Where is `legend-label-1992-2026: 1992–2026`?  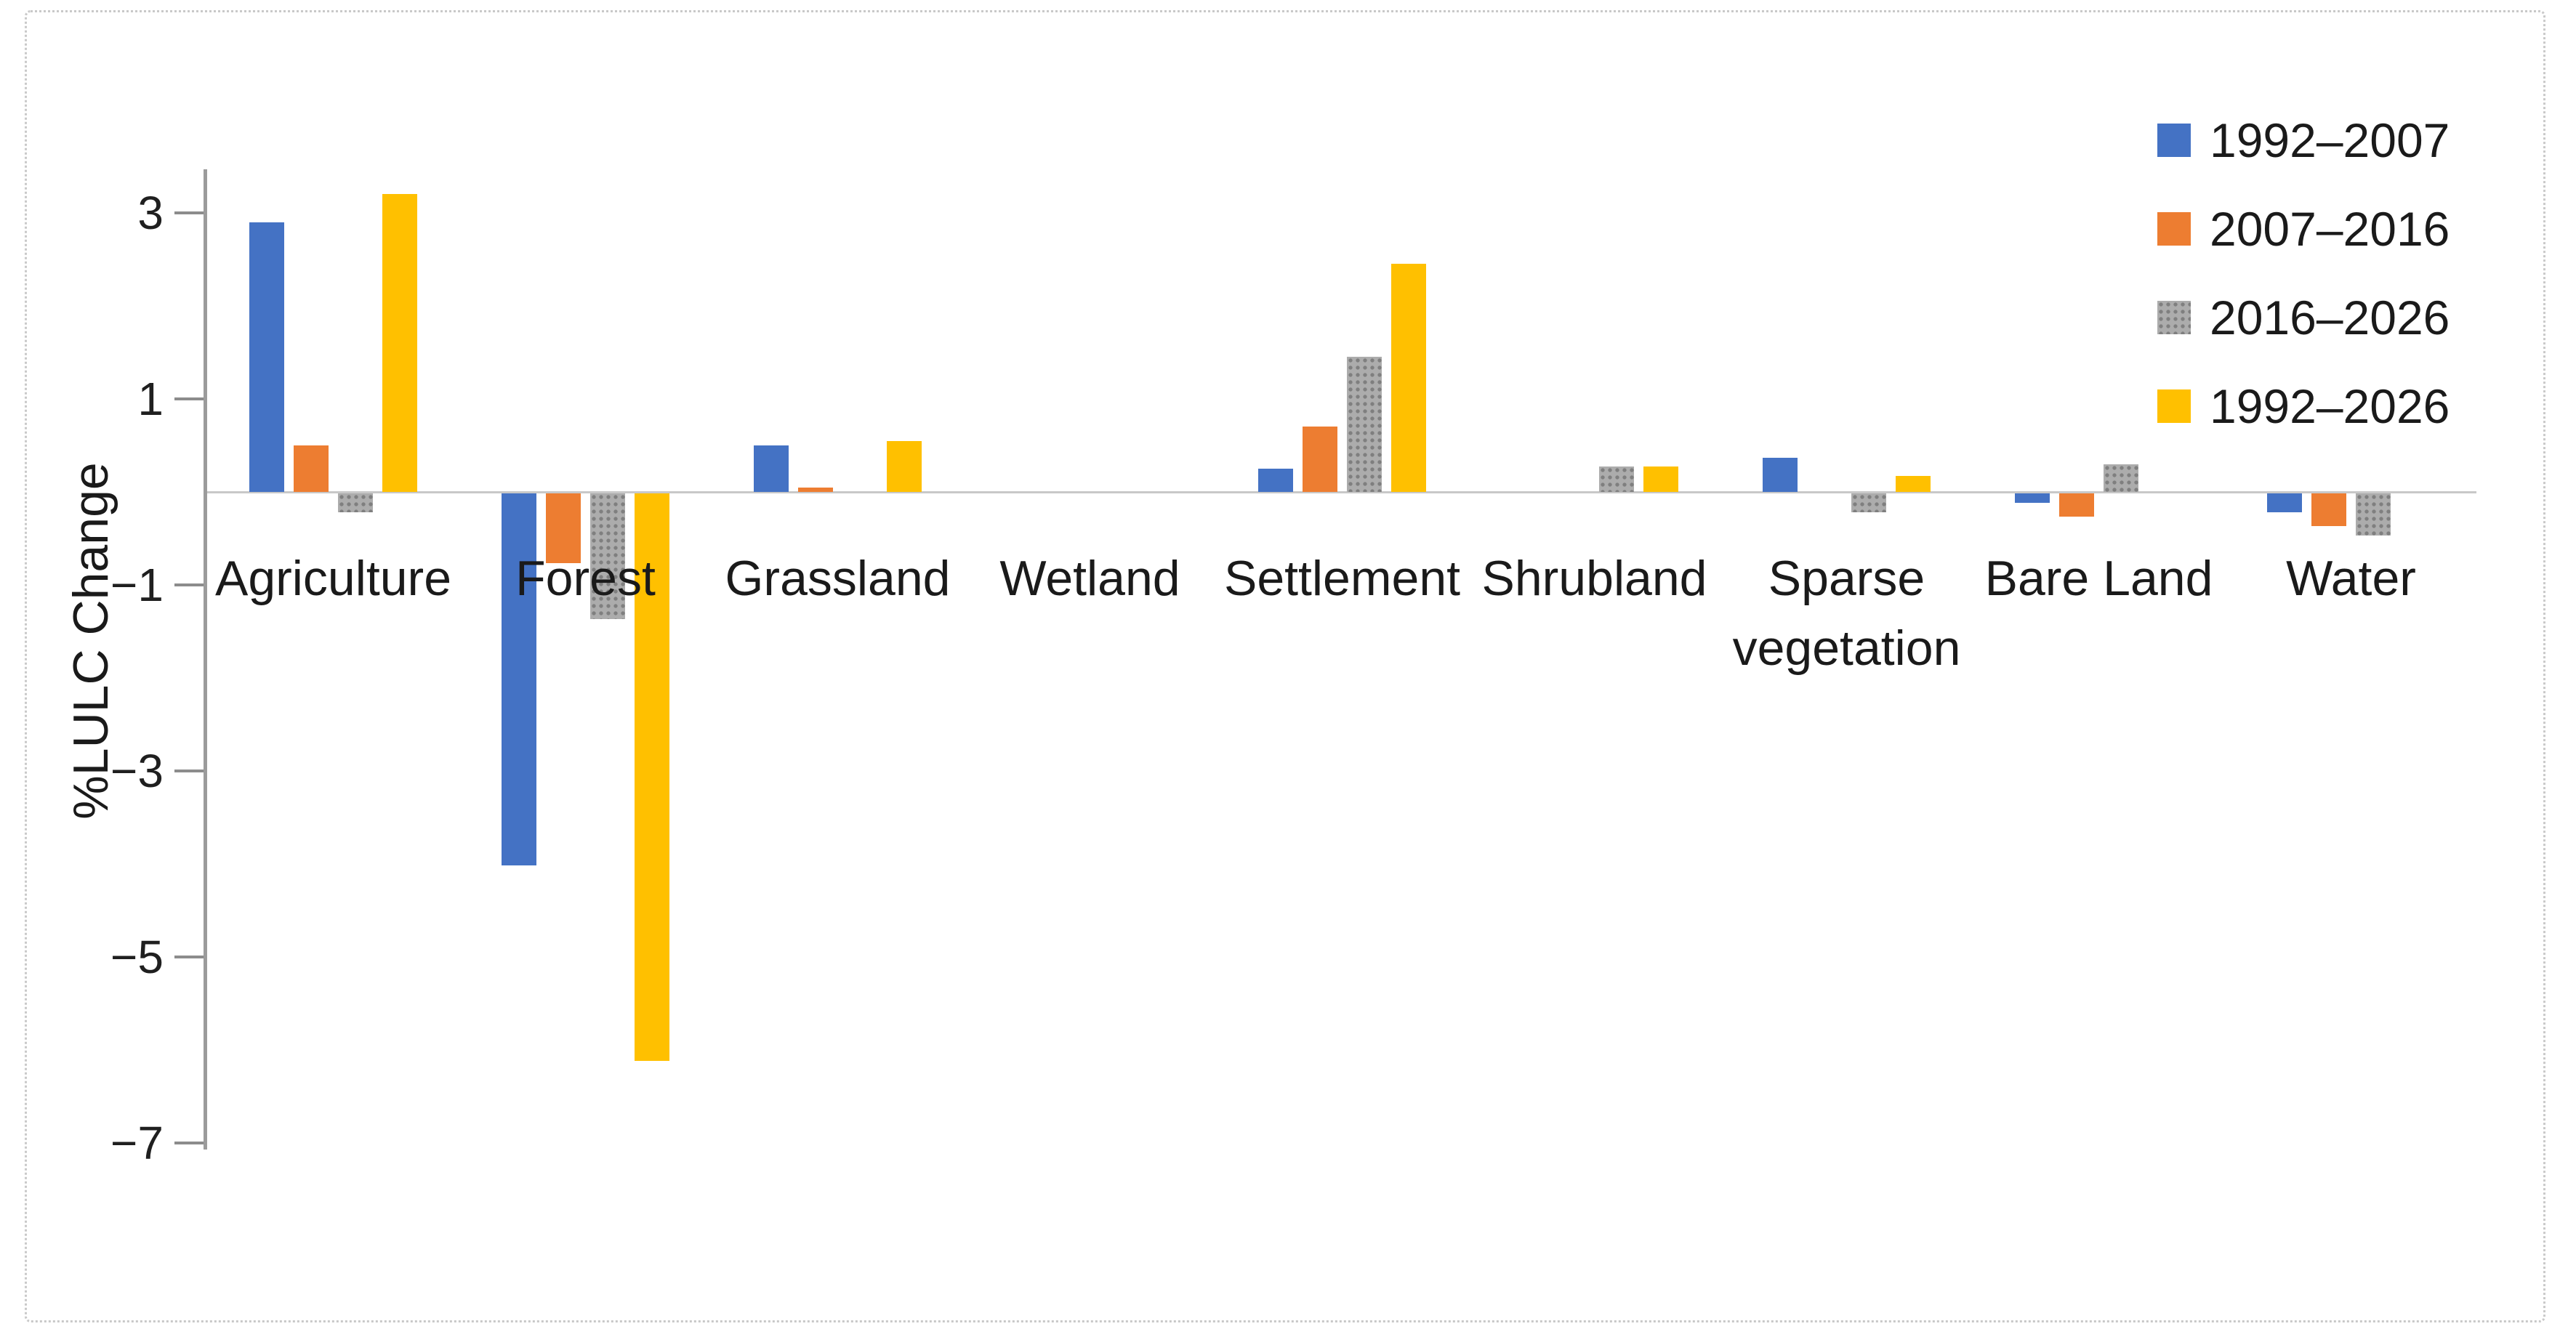 legend-label-1992-2026: 1992–2026 is located at coordinates (2330, 406).